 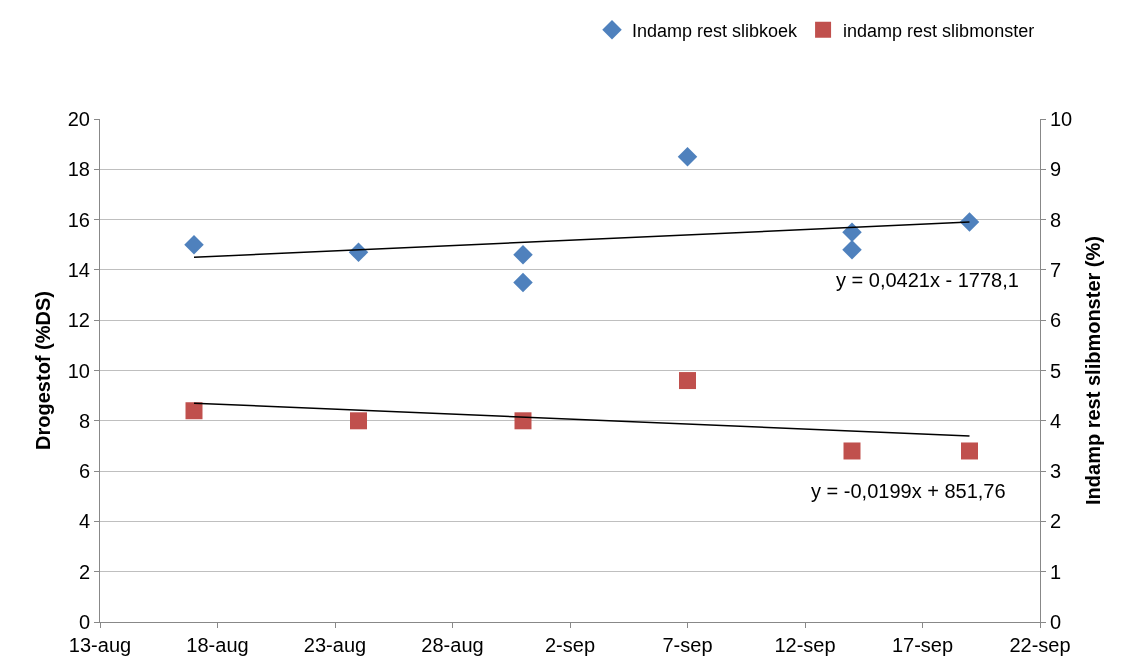 I want to click on y2-tick-label: 5, so click(x=1056, y=370).